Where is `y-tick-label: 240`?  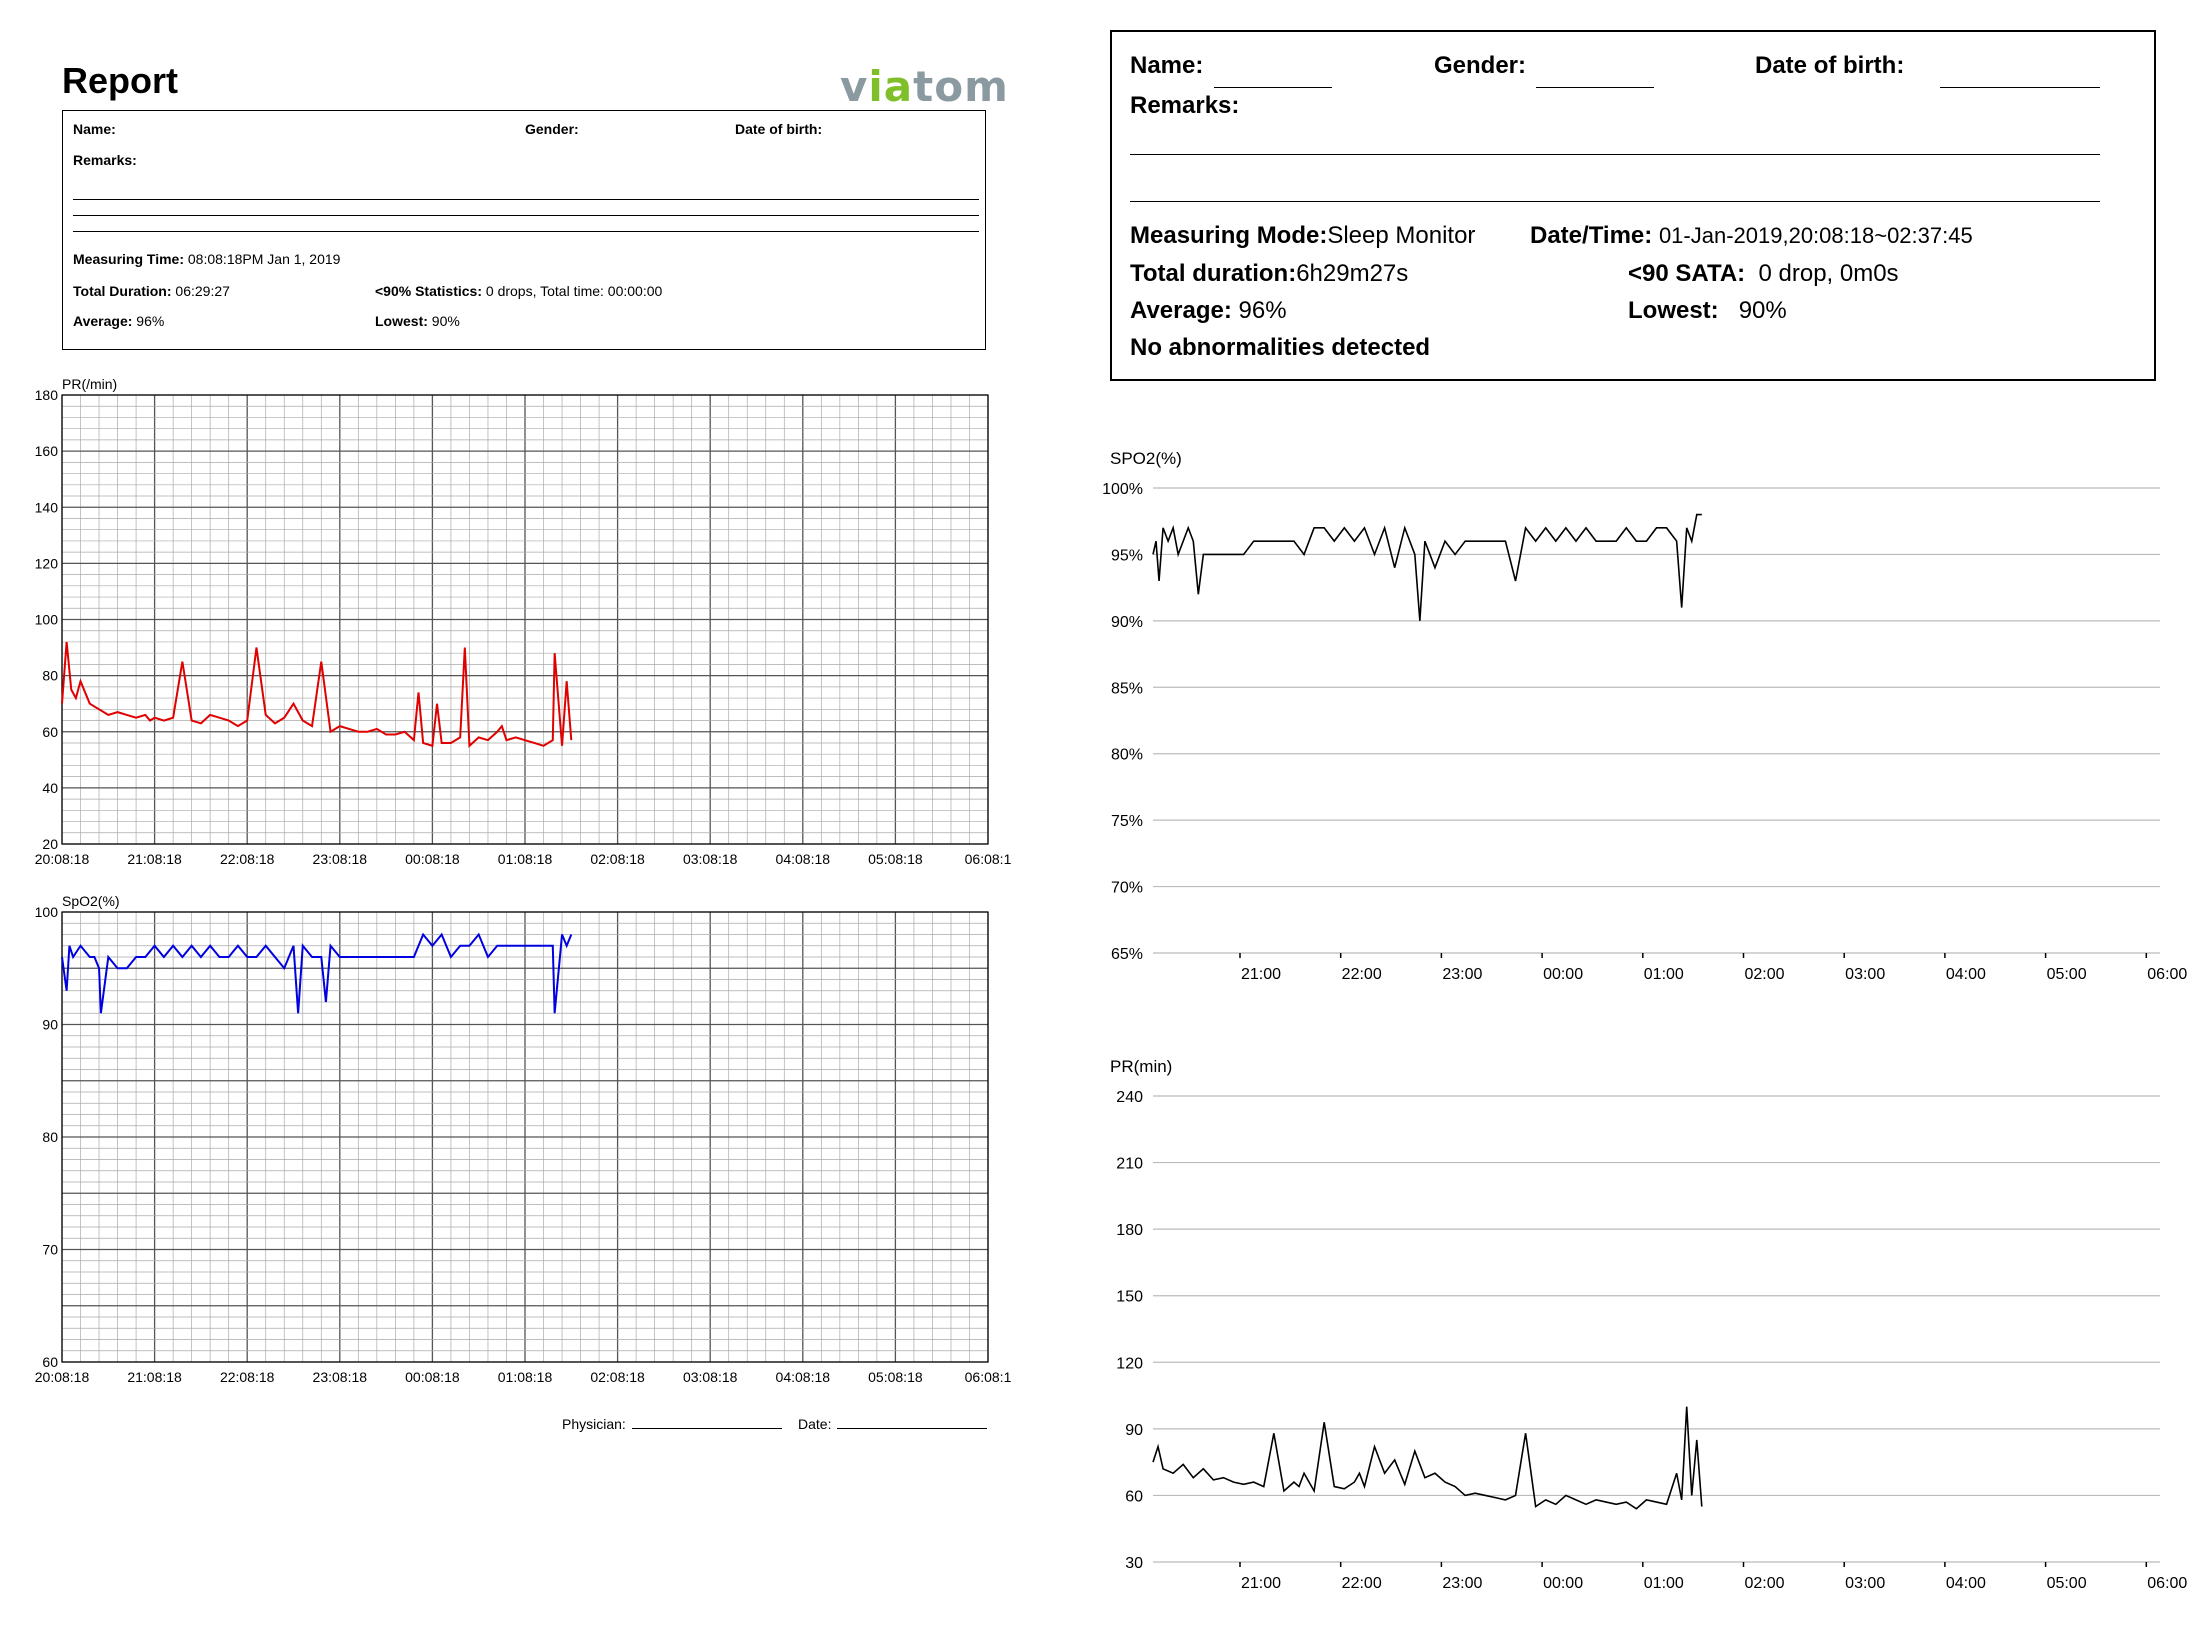 y-tick-label: 240 is located at coordinates (1129, 1097).